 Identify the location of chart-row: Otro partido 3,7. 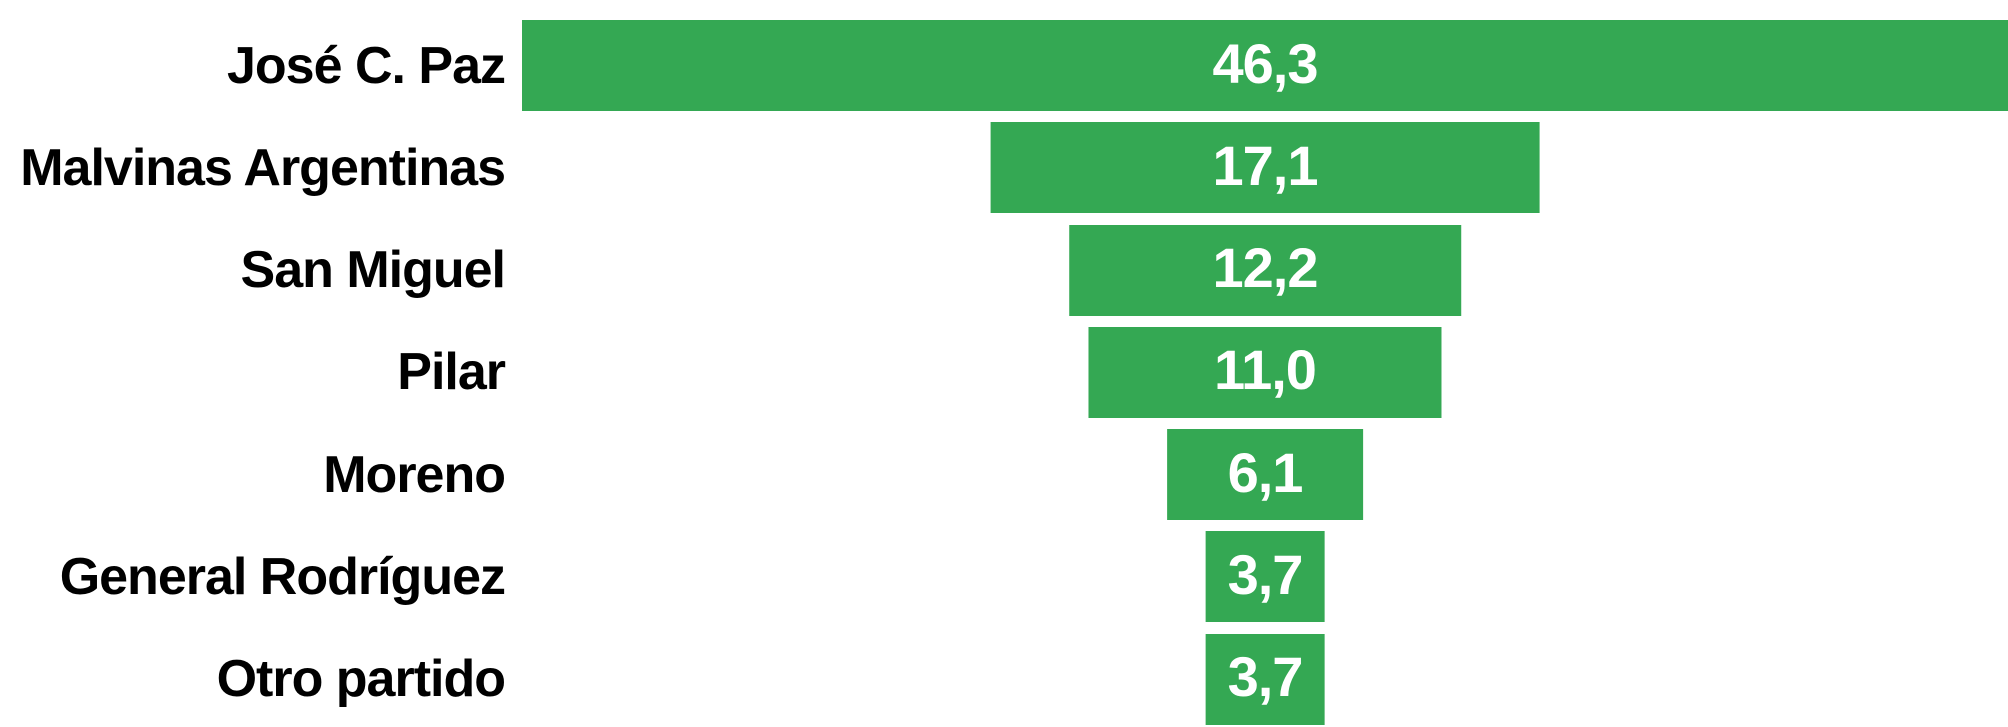
(1004, 679).